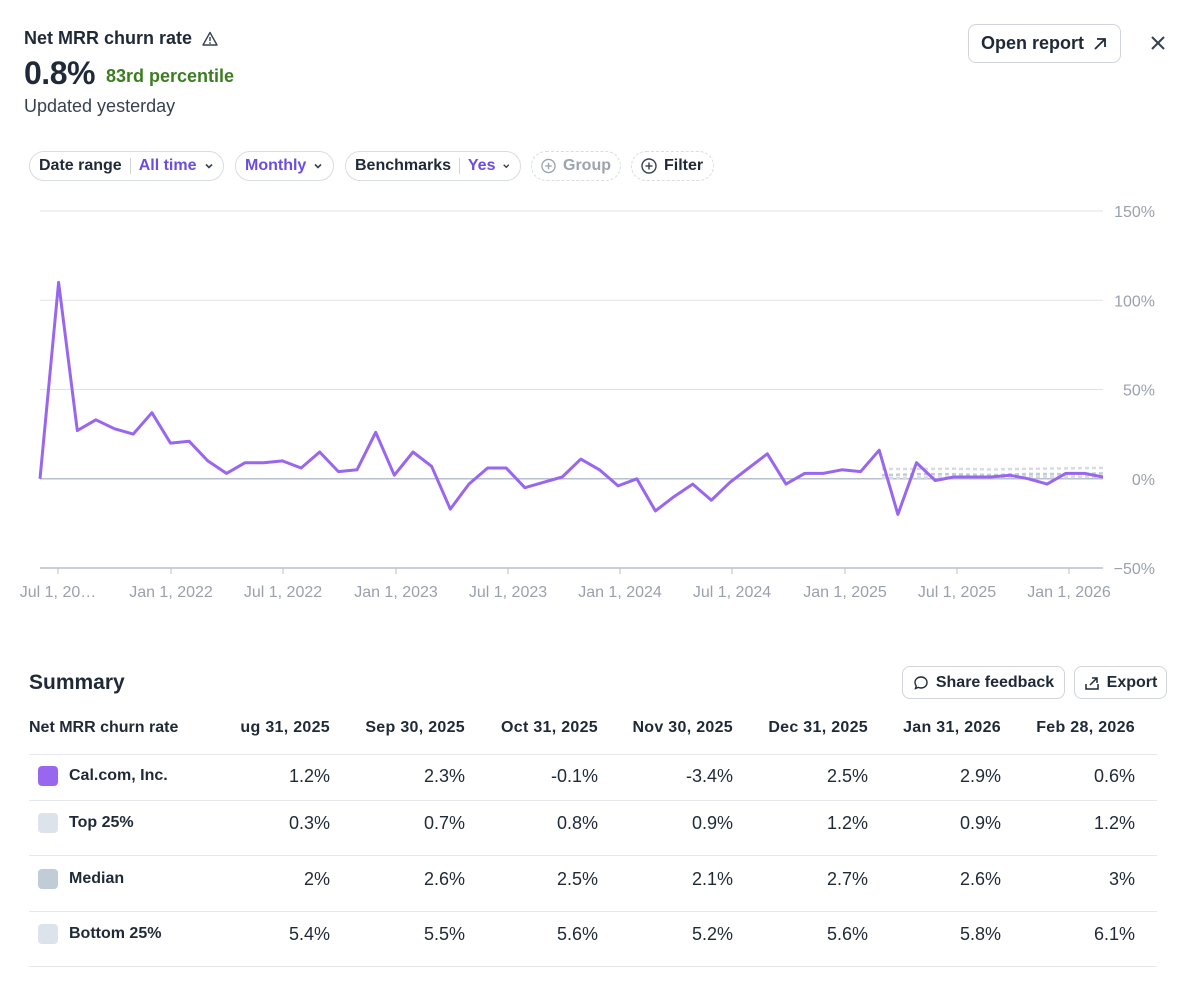 The height and width of the screenshot is (985, 1200). What do you see at coordinates (108, 38) in the screenshot?
I see `metric-title-text: Net MRR churn rate` at bounding box center [108, 38].